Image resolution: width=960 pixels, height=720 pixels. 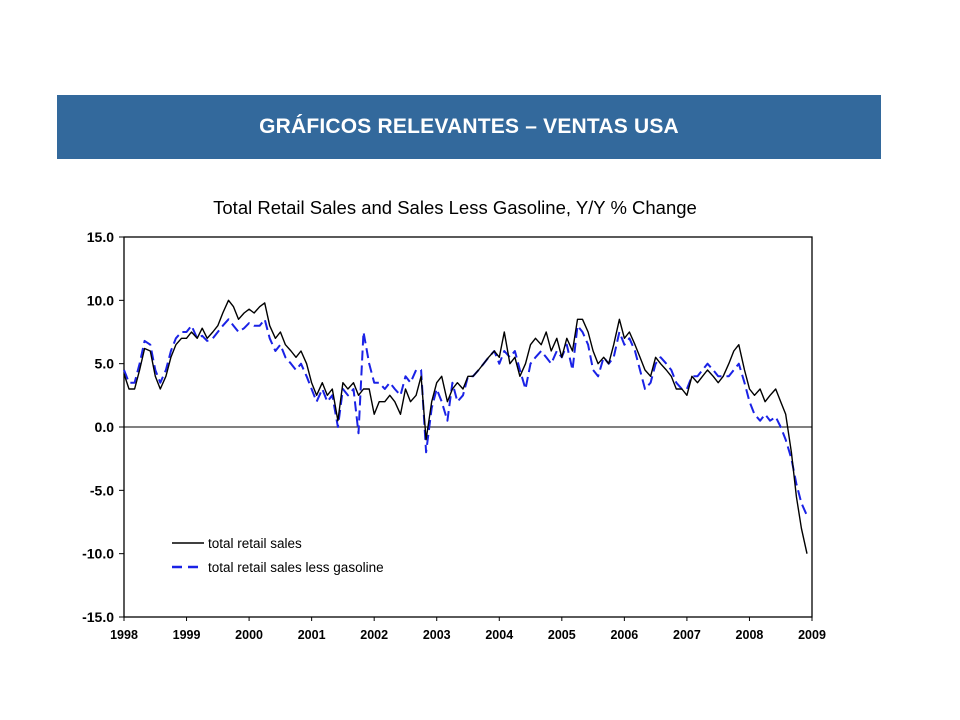 I want to click on x-tick-label: 2001, so click(x=312, y=635).